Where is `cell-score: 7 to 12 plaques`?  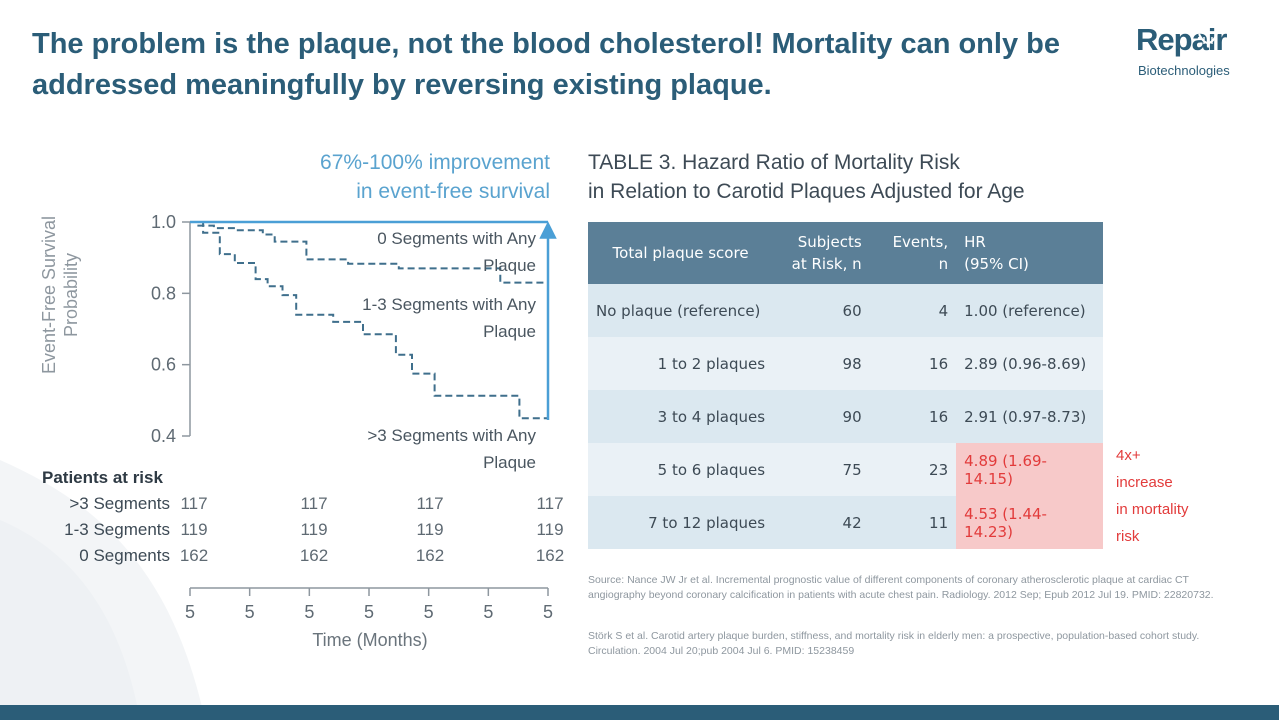
cell-score: 7 to 12 plaques is located at coordinates (681, 522).